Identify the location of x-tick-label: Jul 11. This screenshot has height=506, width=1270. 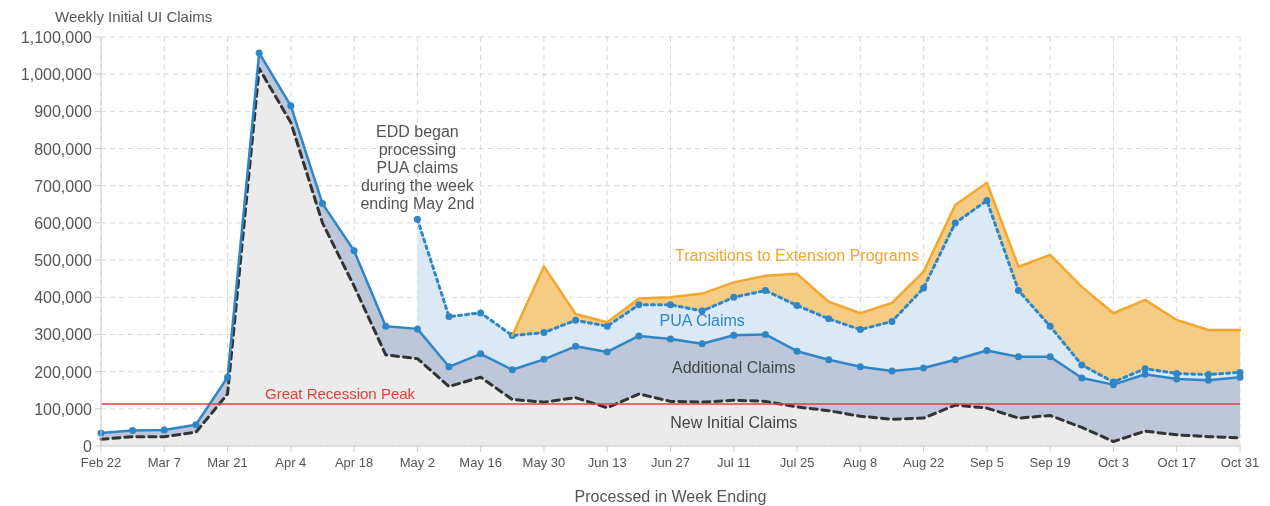
(733, 462).